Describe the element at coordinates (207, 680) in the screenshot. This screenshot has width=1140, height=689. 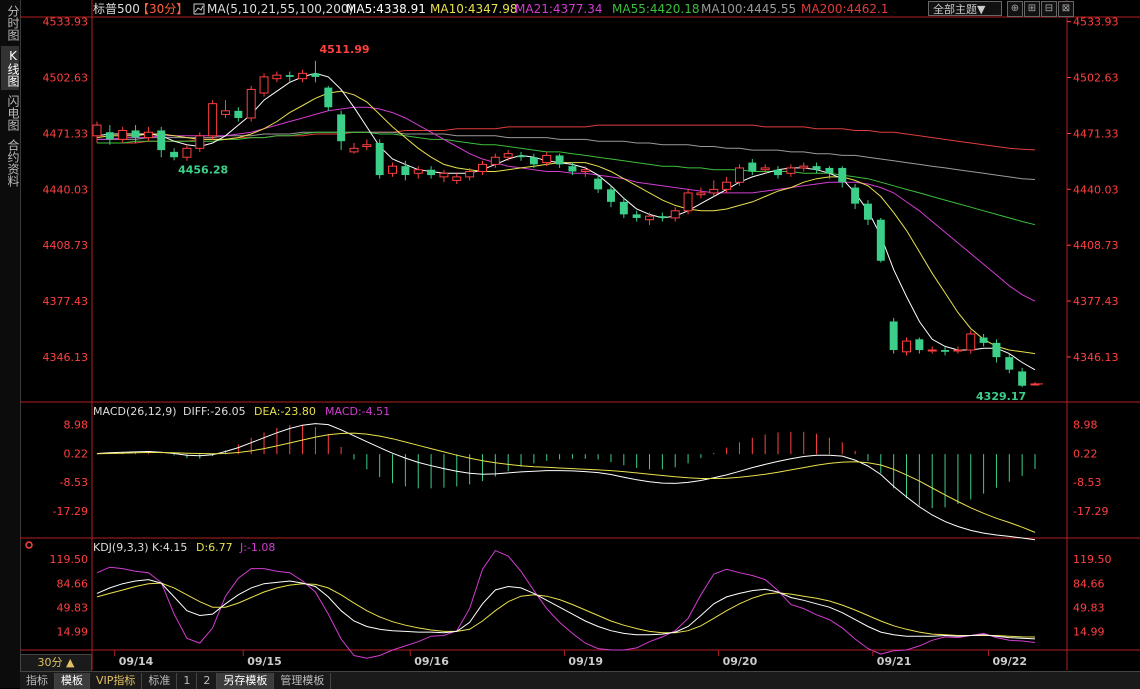
I see `bottom-tab-2: 2` at that location.